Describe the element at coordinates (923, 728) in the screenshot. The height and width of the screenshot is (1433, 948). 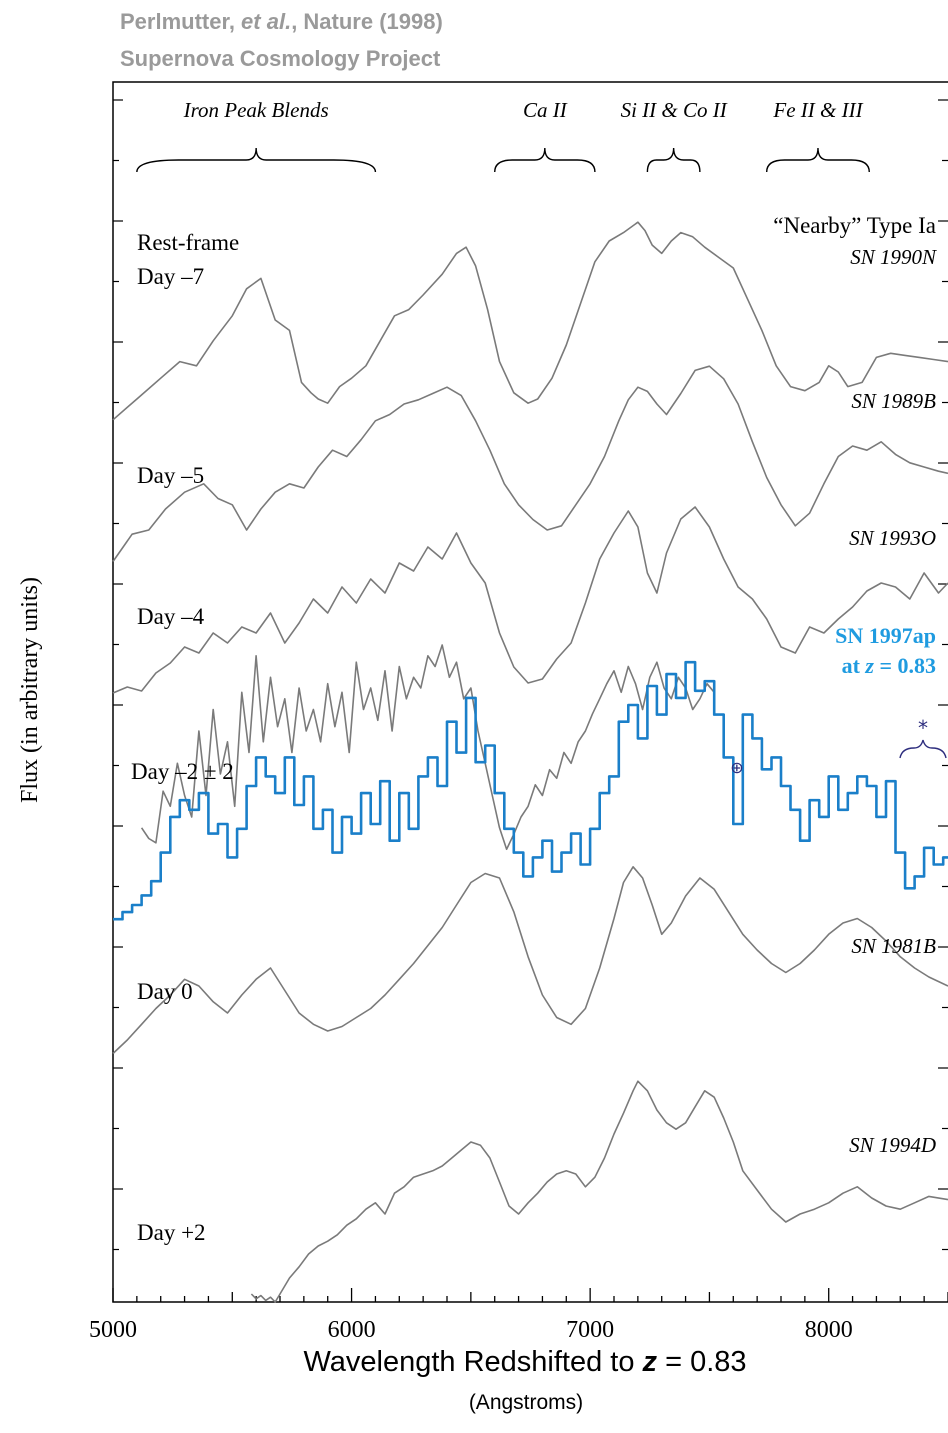
I see `bracket-star: *` at that location.